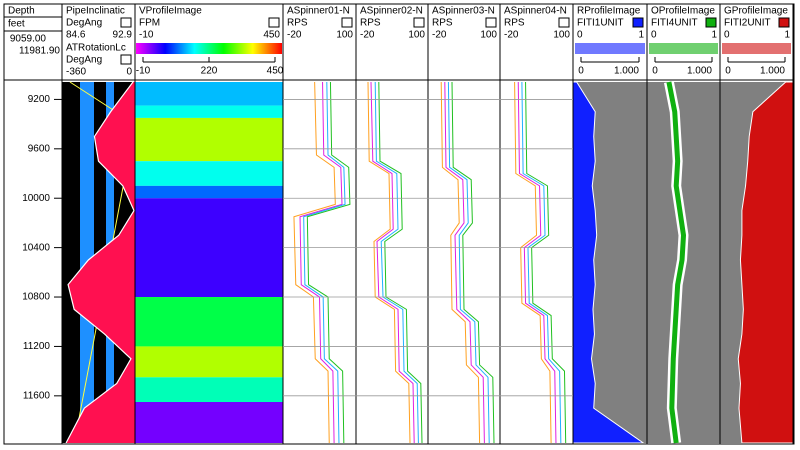  What do you see at coordinates (275, 71) in the screenshot?
I see `scale-label: 450` at bounding box center [275, 71].